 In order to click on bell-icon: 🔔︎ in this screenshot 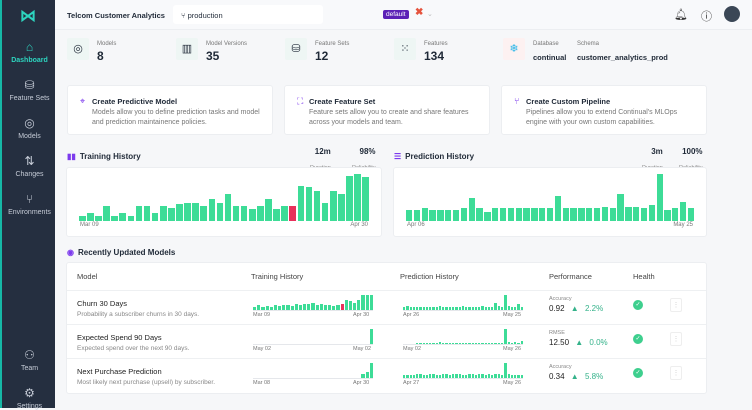, I will do `click(681, 15)`.